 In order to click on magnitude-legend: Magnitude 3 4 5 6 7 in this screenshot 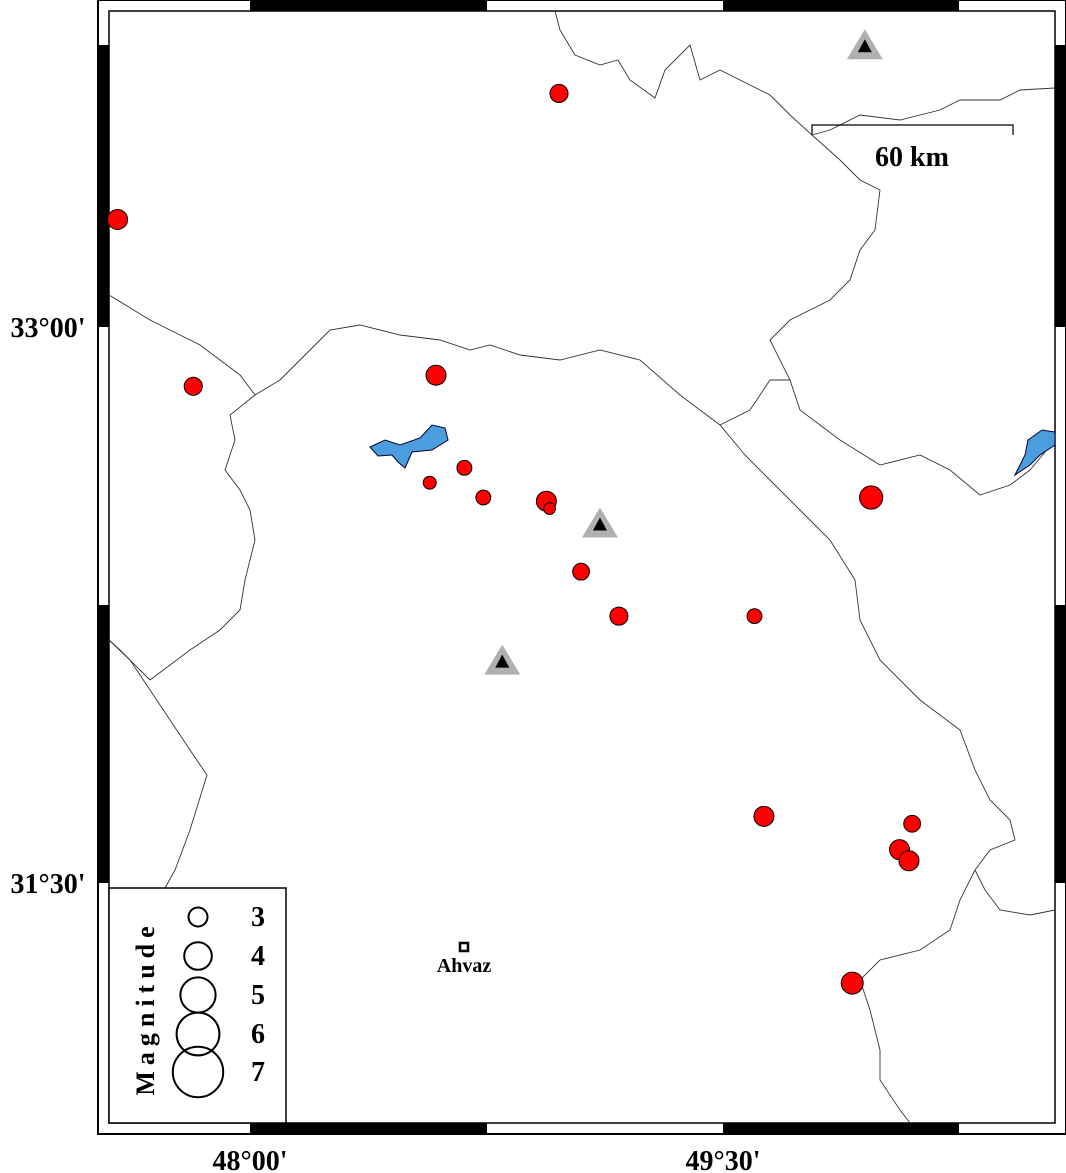, I will do `click(197, 1005)`.